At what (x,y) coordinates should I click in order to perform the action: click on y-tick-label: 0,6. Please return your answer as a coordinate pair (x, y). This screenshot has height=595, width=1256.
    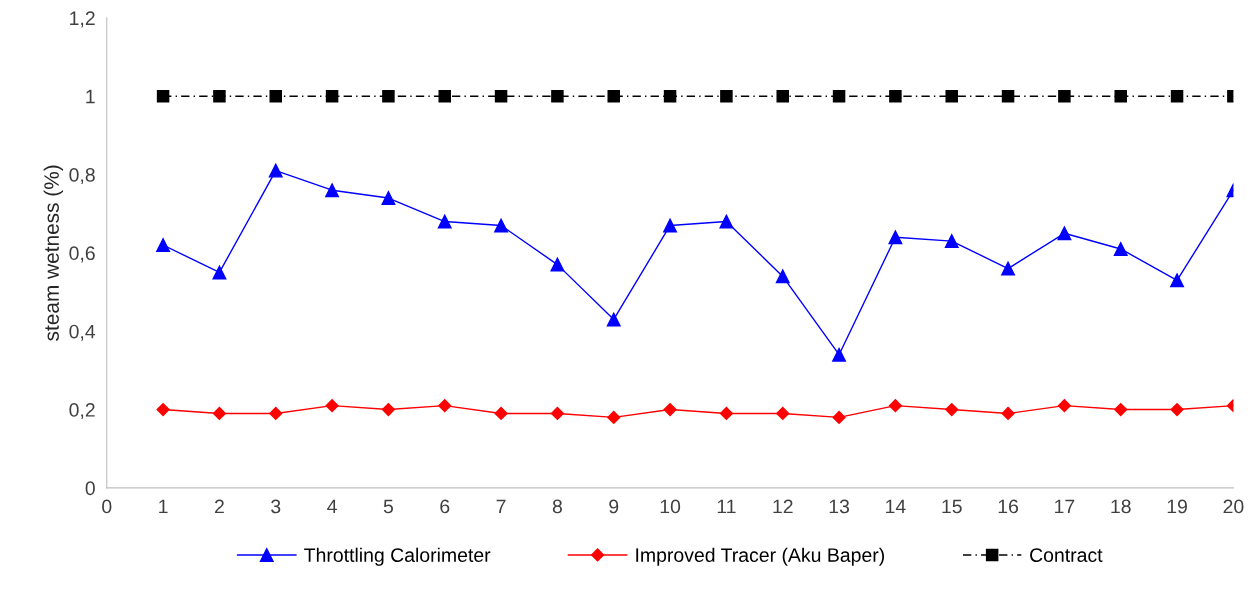
    Looking at the image, I should click on (82, 254).